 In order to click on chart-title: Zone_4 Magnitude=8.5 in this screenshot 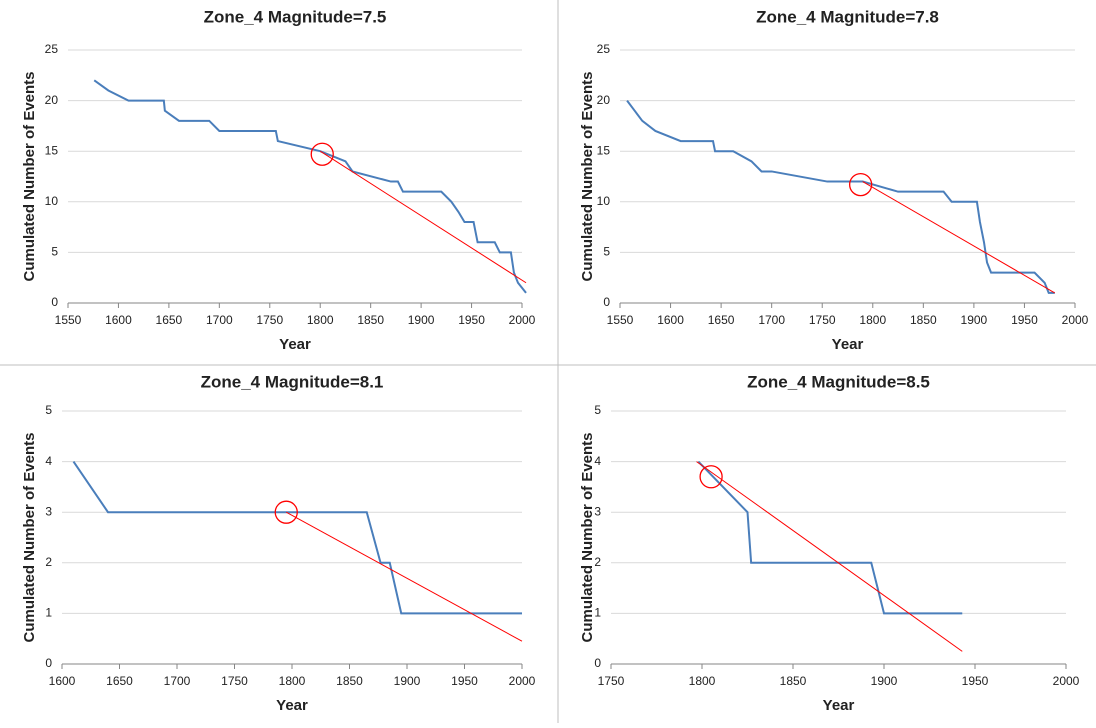, I will do `click(838, 381)`.